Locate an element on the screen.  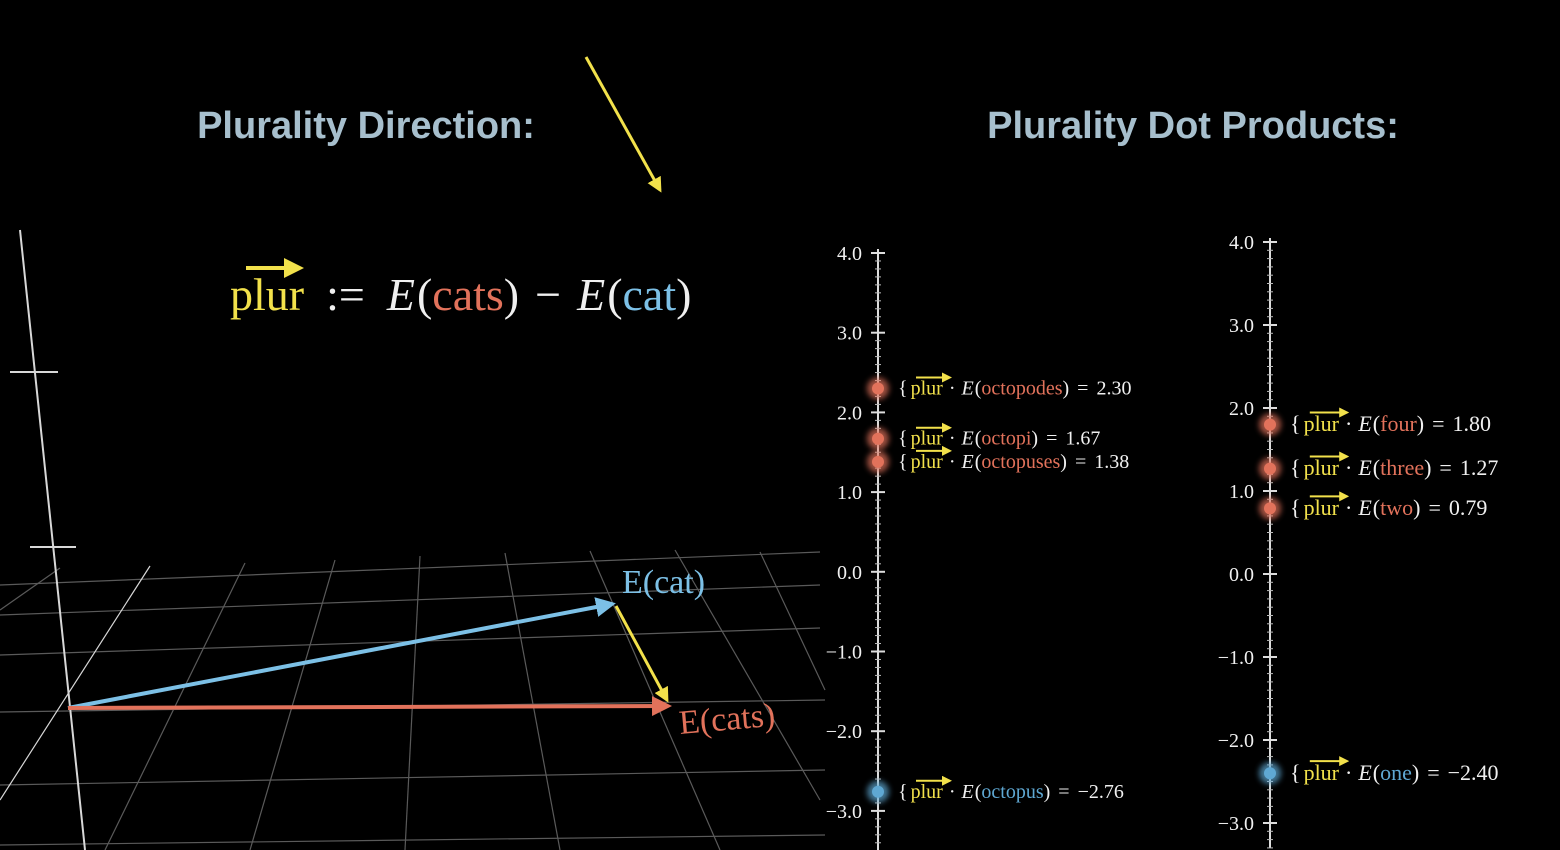
pointer-arrow is located at coordinates (623, 124).